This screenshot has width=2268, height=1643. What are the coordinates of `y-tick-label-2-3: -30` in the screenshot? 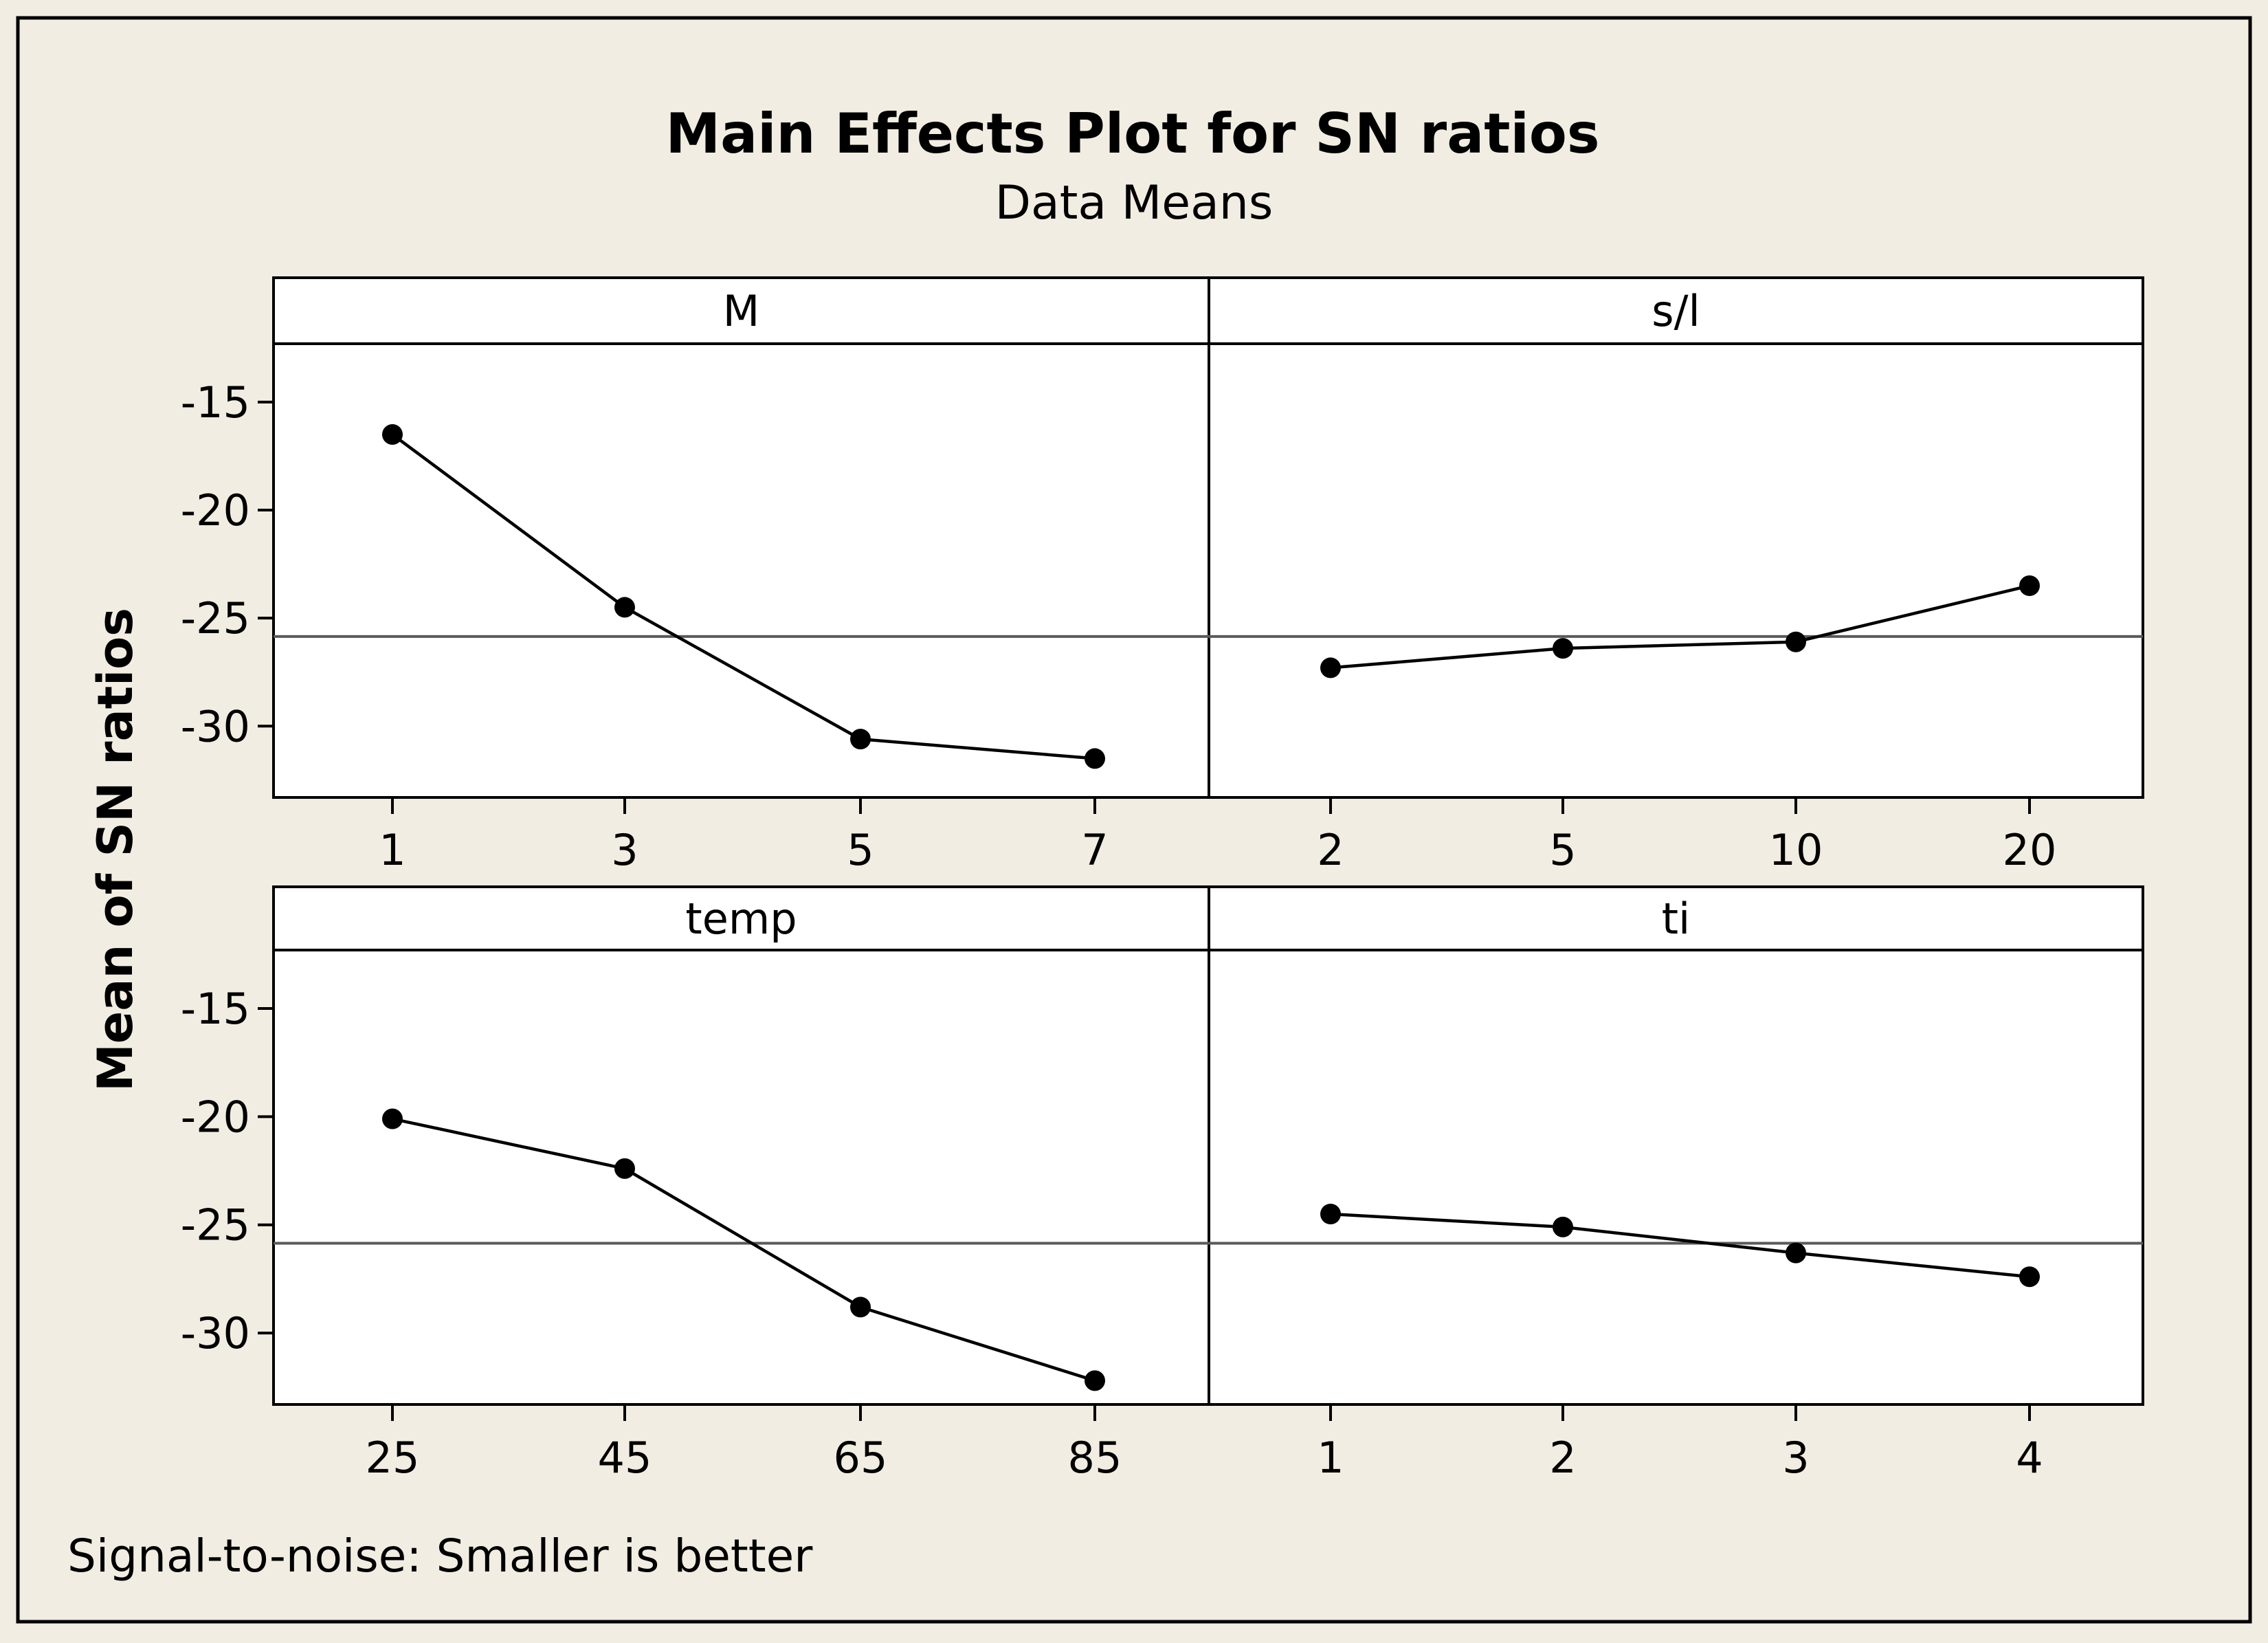 It's located at (215, 1333).